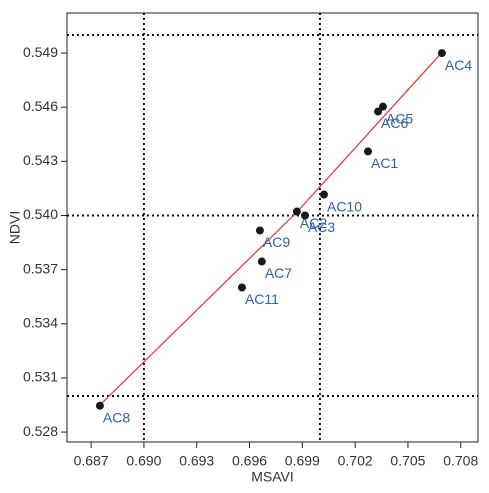 This screenshot has height=493, width=489. I want to click on x-tick-label: 0.696, so click(249, 461).